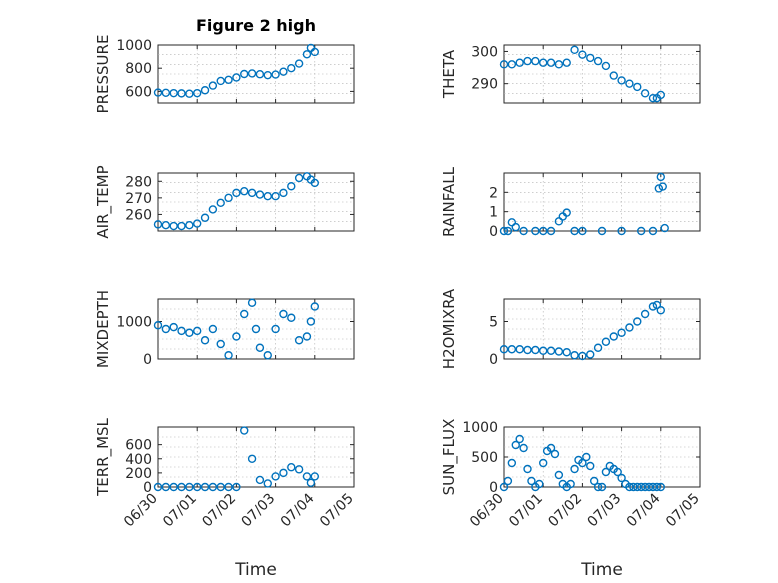  Describe the element at coordinates (449, 201) in the screenshot. I see `y-axis-label: RAINFALL` at that location.